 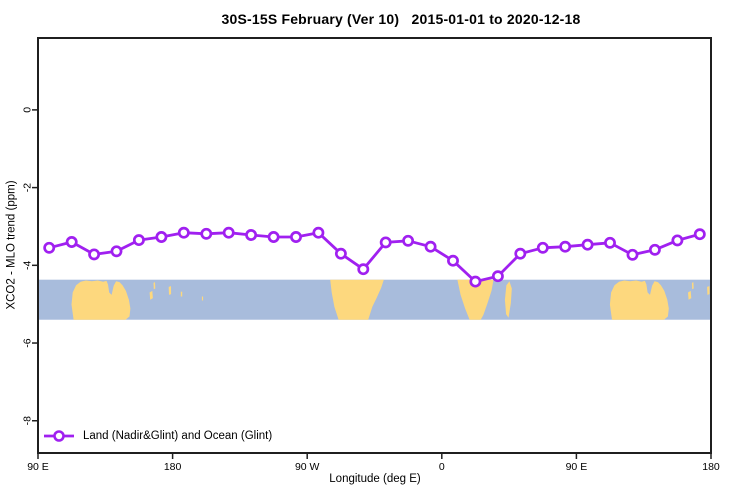 What do you see at coordinates (178, 436) in the screenshot?
I see `legend-label: Land (Nadir&Glint) and Ocean (Glint)` at bounding box center [178, 436].